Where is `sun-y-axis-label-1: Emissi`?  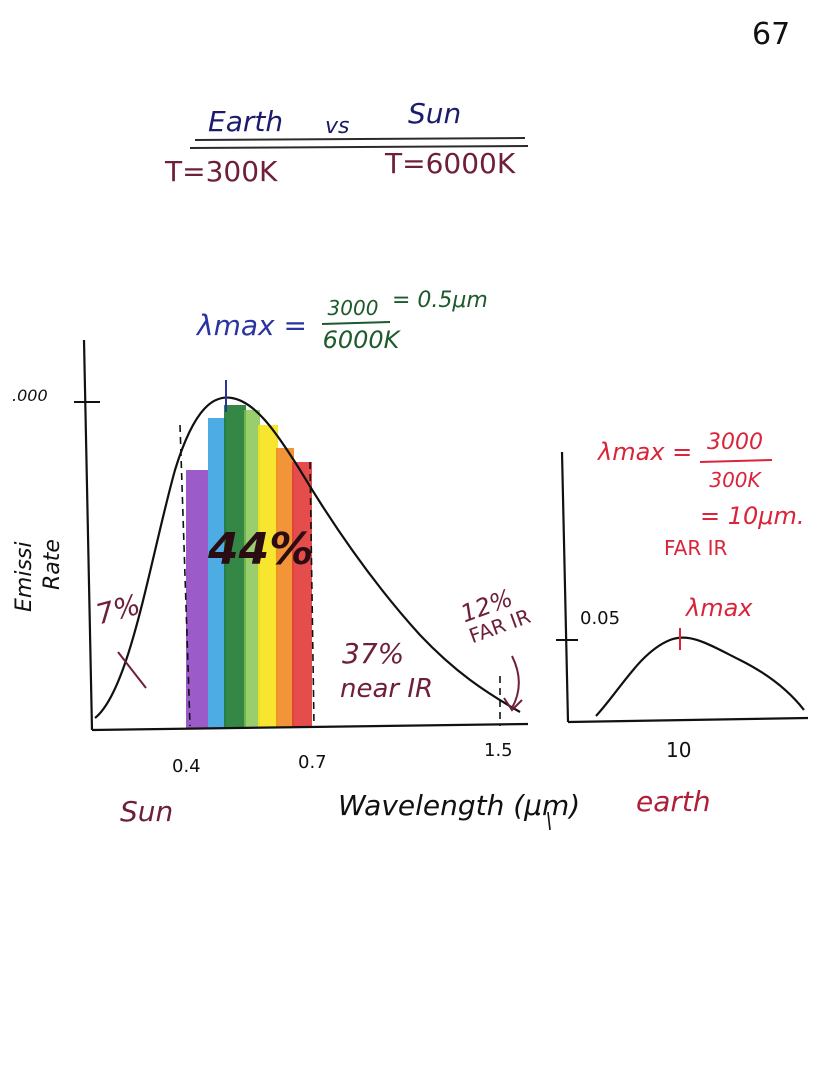 sun-y-axis-label-1: Emissi is located at coordinates (24, 576).